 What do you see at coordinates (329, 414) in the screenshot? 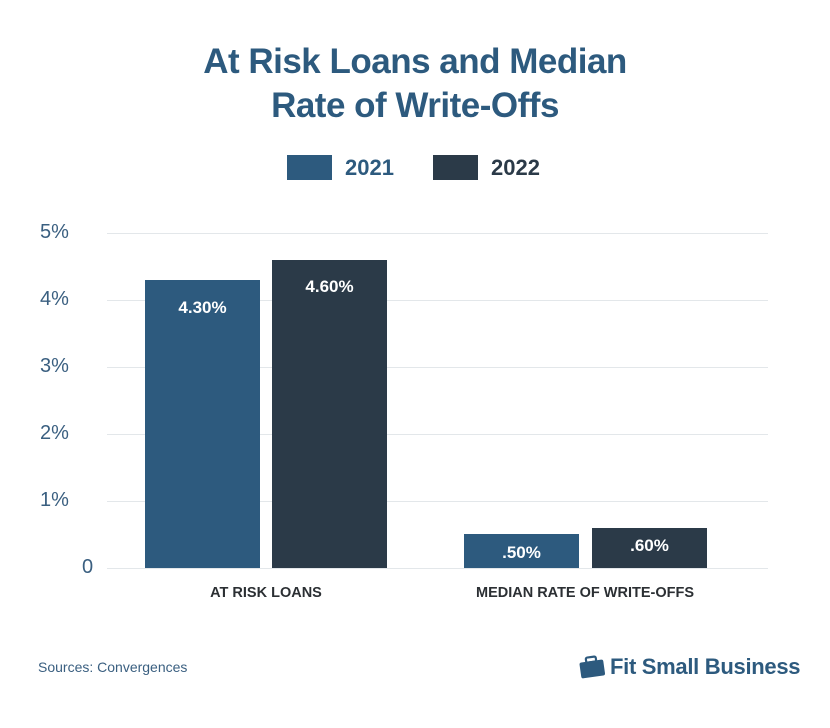
I see `bar-at-risk-2022: 4.60%` at bounding box center [329, 414].